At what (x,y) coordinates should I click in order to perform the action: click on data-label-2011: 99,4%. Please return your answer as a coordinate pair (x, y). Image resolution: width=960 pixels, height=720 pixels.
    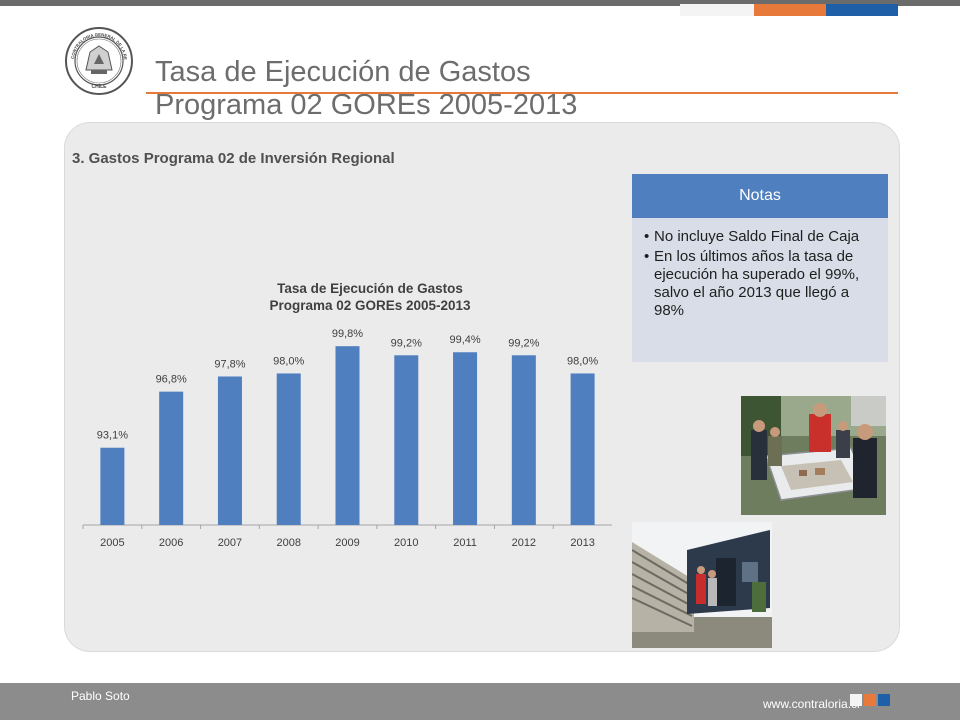
    Looking at the image, I should click on (464, 340).